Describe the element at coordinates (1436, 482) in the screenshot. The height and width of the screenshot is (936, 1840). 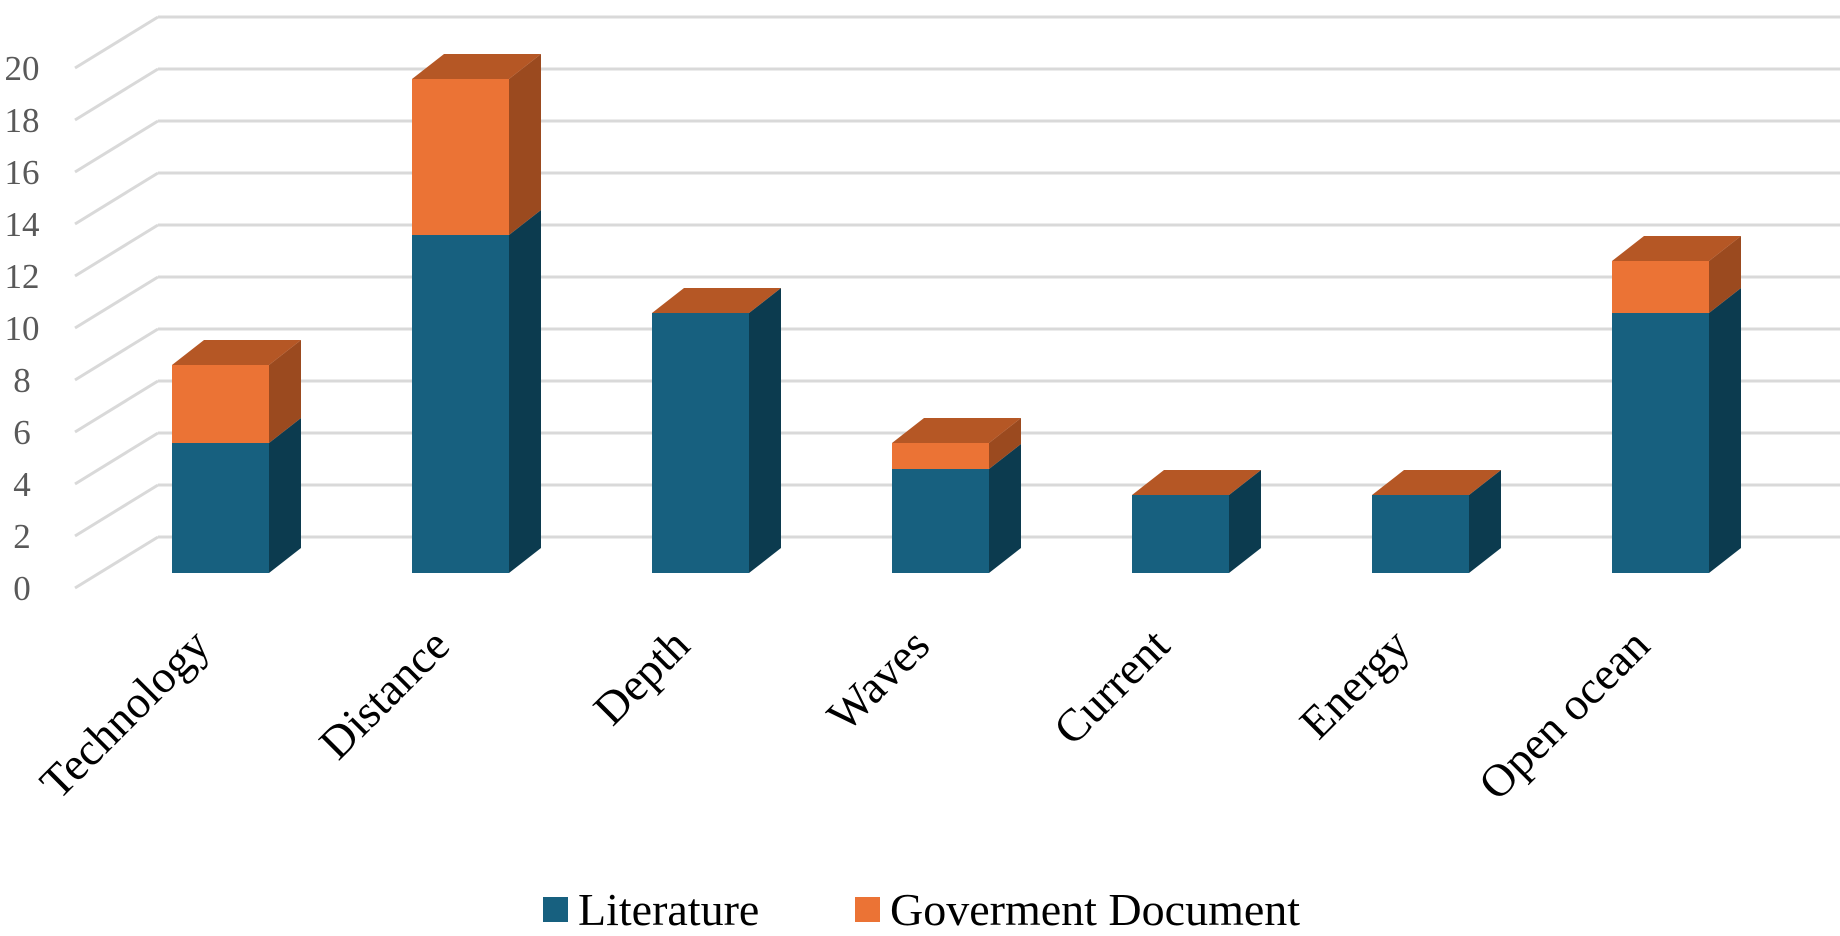
I see `bar-top-energy` at that location.